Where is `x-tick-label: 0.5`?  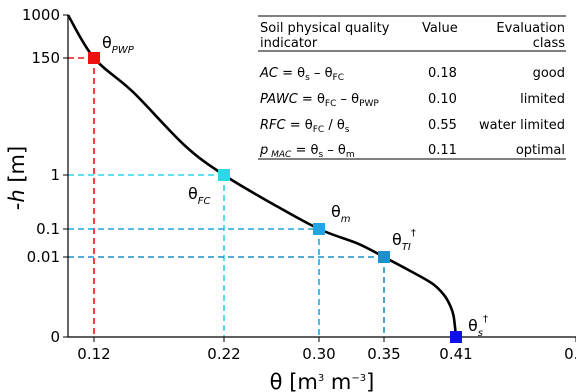
x-tick-label: 0.5 is located at coordinates (570, 354).